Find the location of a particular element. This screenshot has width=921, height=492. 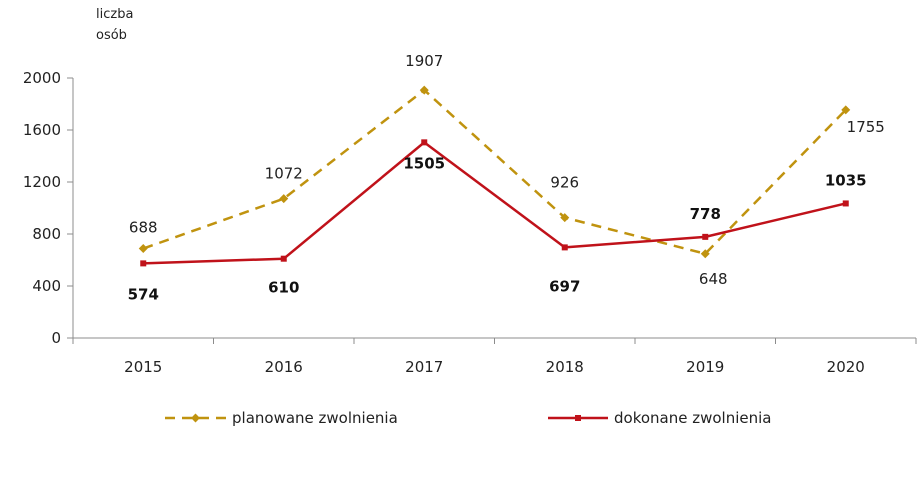

legend-entry: dokonane zwolnienia is located at coordinates (660, 418).